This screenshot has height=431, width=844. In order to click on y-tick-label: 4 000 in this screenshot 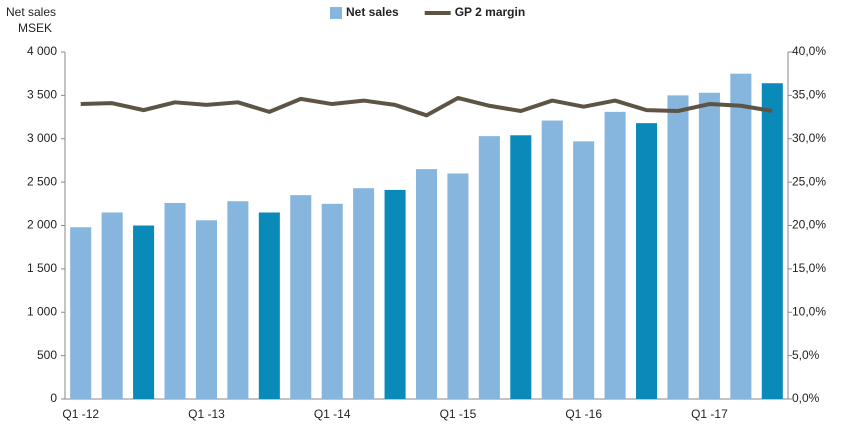, I will do `click(42, 51)`.